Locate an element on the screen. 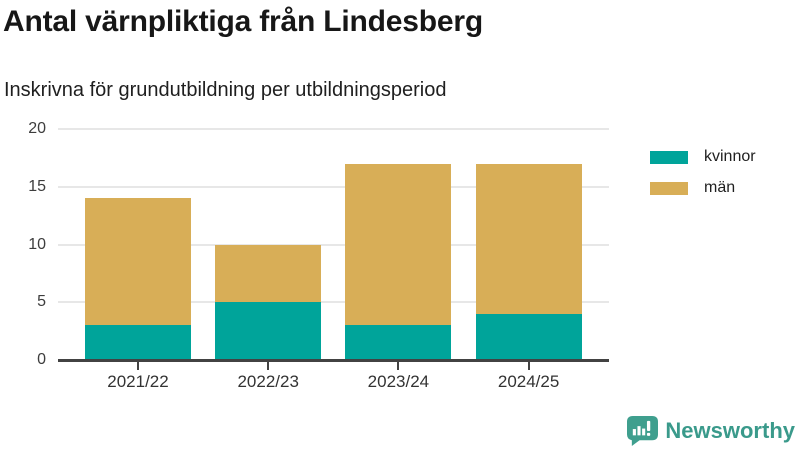 The height and width of the screenshot is (450, 800). bar-2023/24-kvinnor is located at coordinates (398, 342).